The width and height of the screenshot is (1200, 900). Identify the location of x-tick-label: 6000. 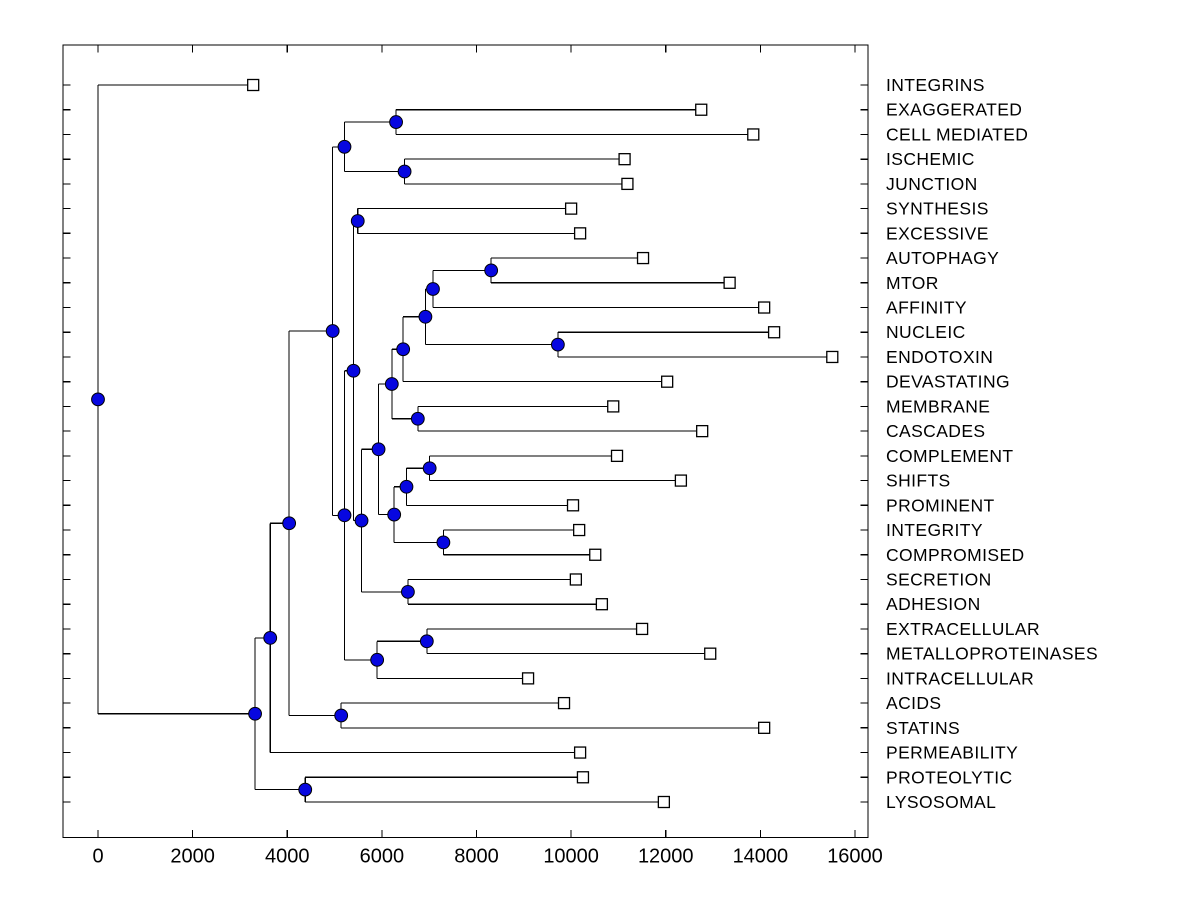
(382, 857).